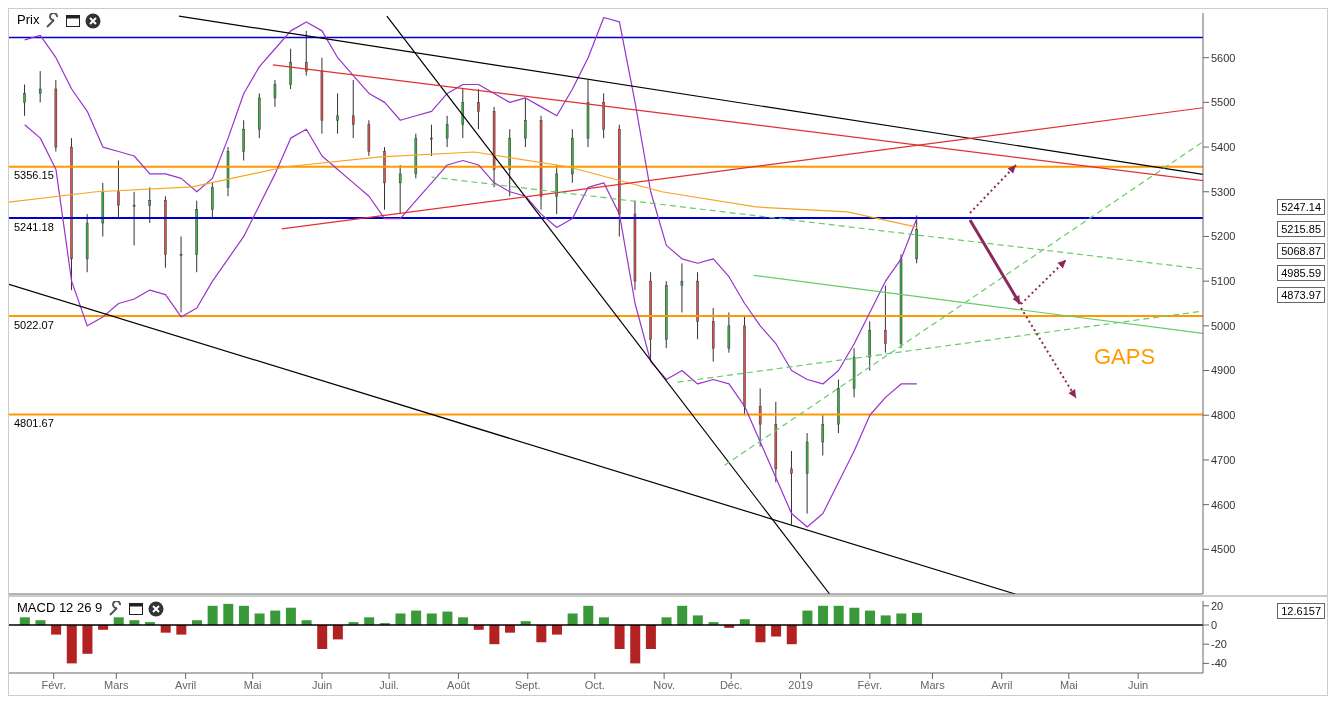  What do you see at coordinates (28, 19) in the screenshot?
I see `chart-title: Prix` at bounding box center [28, 19].